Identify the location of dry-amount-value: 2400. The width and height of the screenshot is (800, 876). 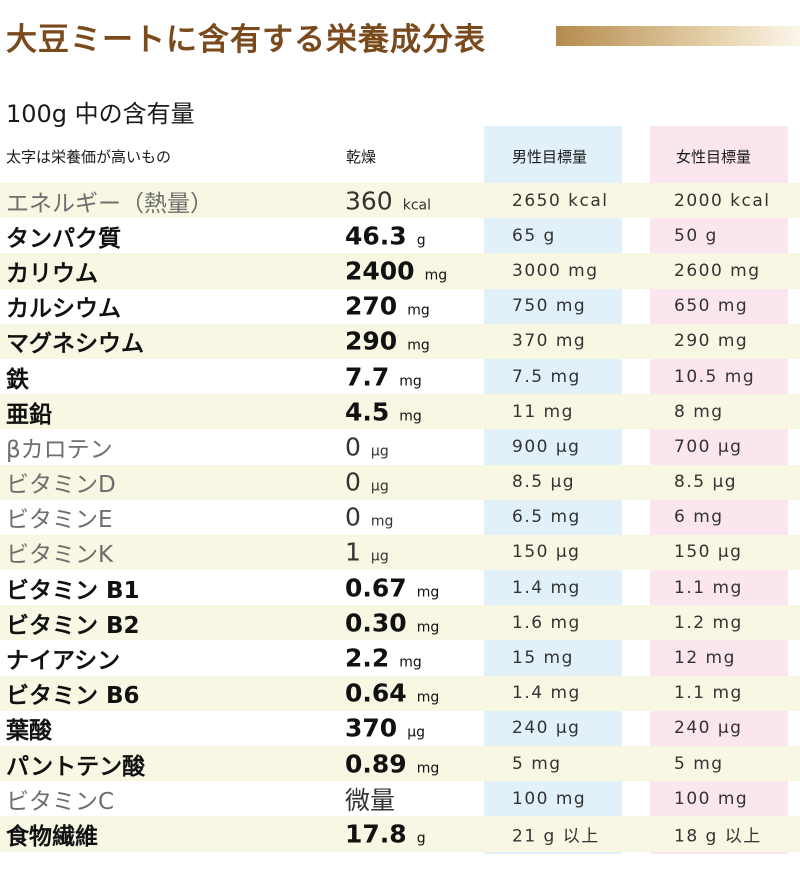
(380, 271).